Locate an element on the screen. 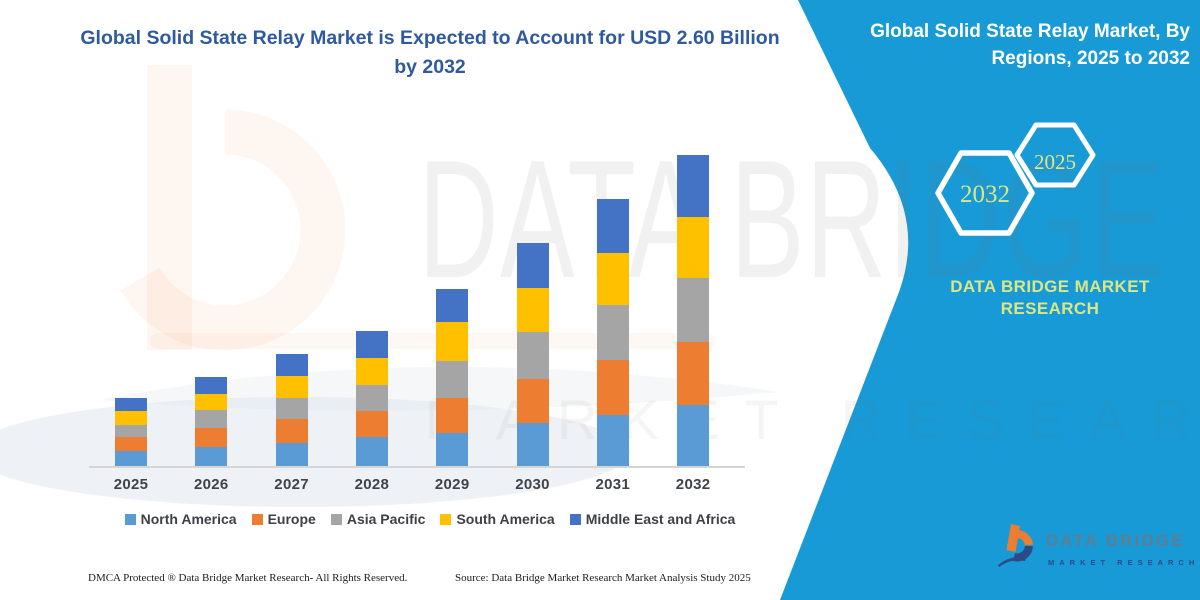 Image resolution: width=1200 pixels, height=600 pixels. logo-name-text: DATA BRIDGE is located at coordinates (1116, 541).